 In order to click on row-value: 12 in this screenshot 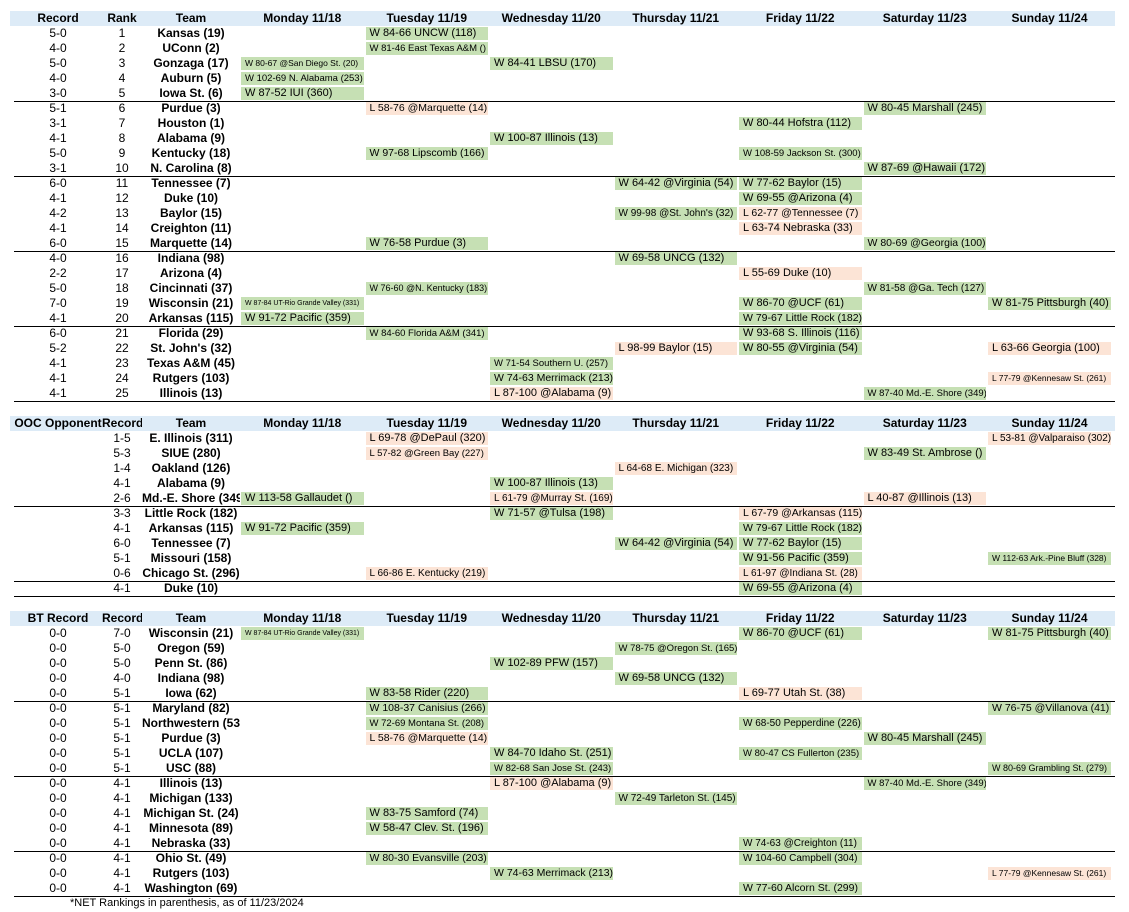, I will do `click(122, 198)`.